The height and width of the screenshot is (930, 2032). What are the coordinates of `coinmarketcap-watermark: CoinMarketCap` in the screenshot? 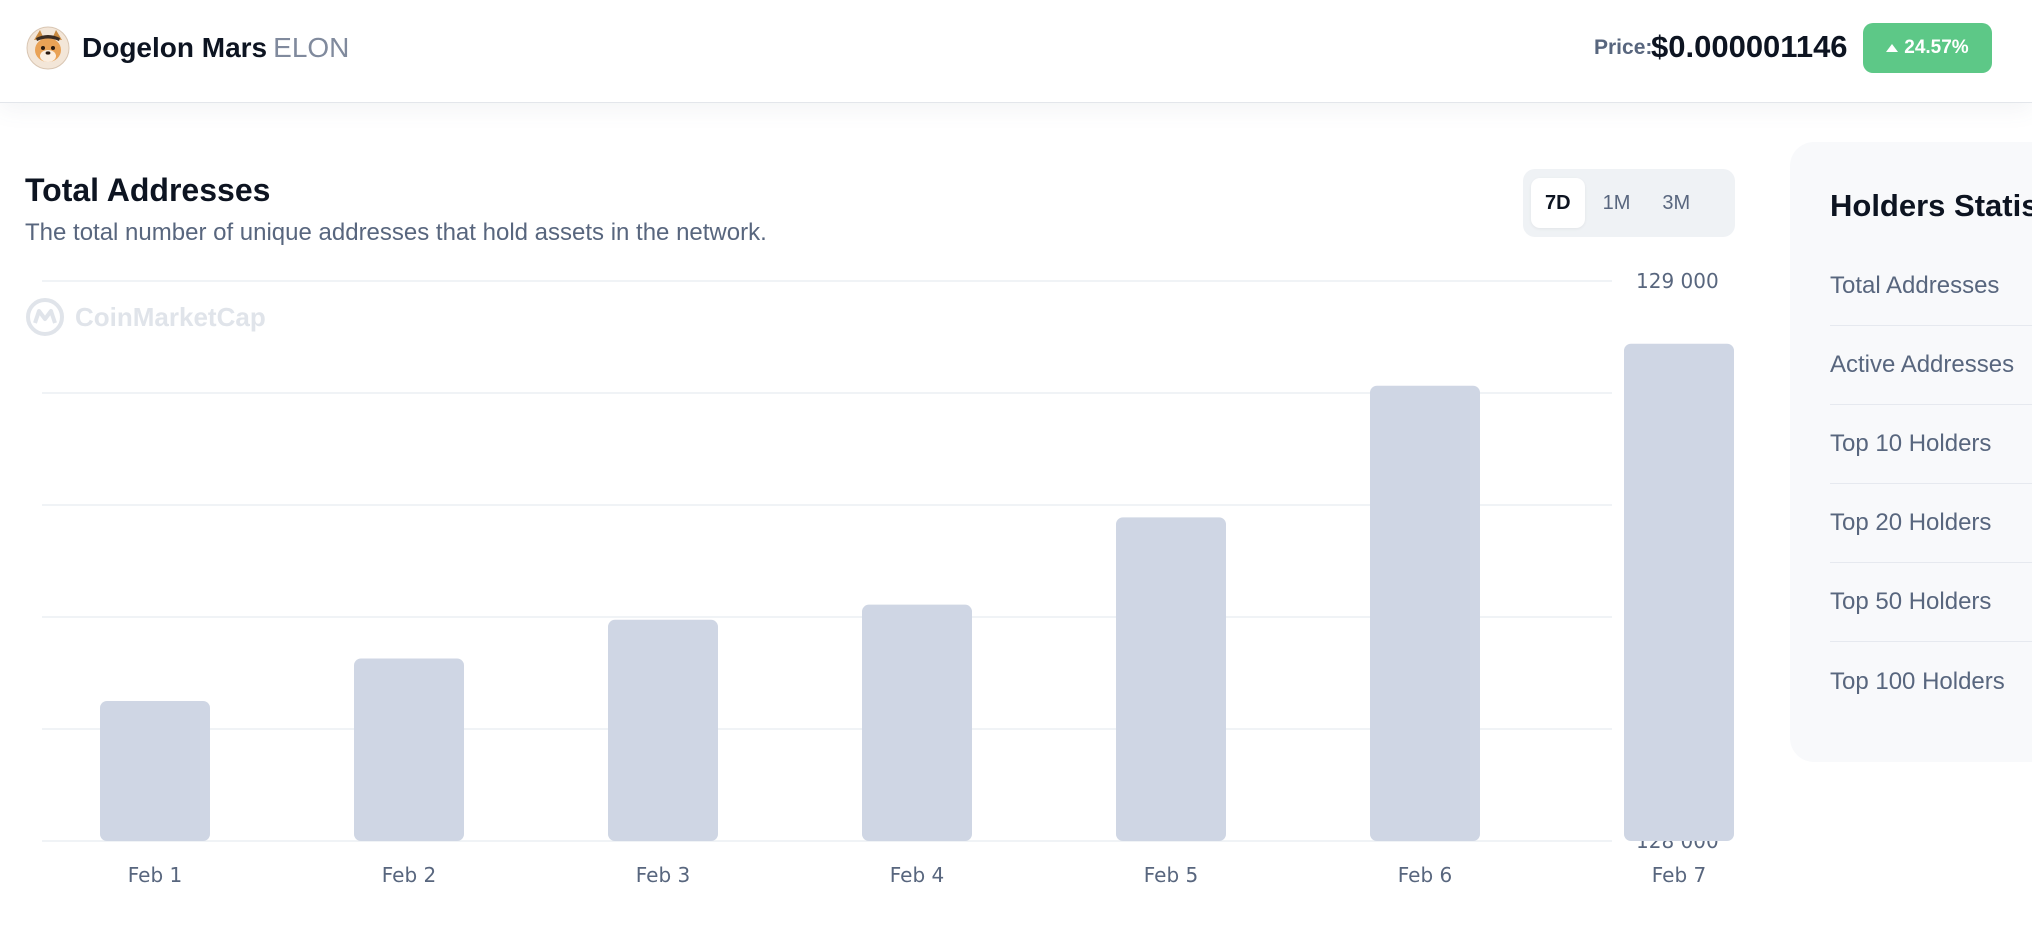 It's located at (145, 317).